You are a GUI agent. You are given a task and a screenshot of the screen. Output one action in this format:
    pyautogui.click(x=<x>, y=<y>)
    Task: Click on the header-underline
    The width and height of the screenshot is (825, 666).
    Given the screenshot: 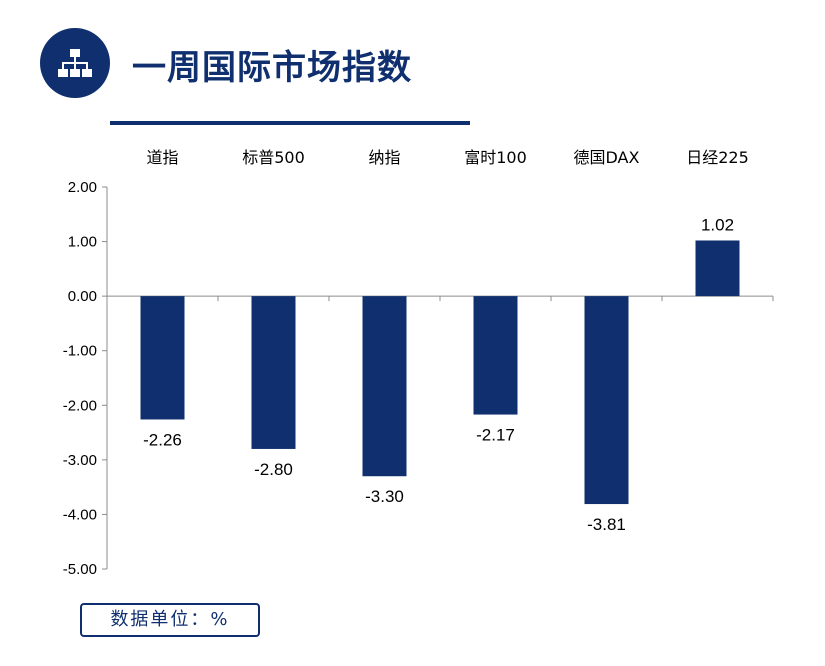 What is the action you would take?
    pyautogui.click(x=290, y=123)
    